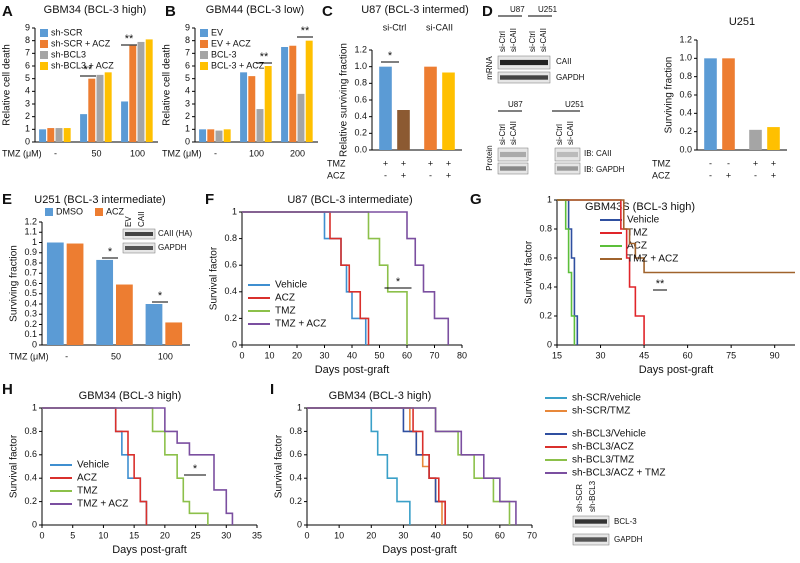  I want to click on x-row-name: TMZ, so click(336, 163).